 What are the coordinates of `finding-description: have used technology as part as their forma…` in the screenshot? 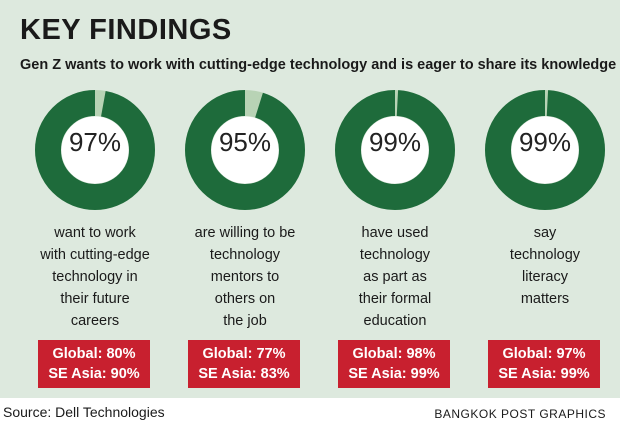 It's located at (395, 277).